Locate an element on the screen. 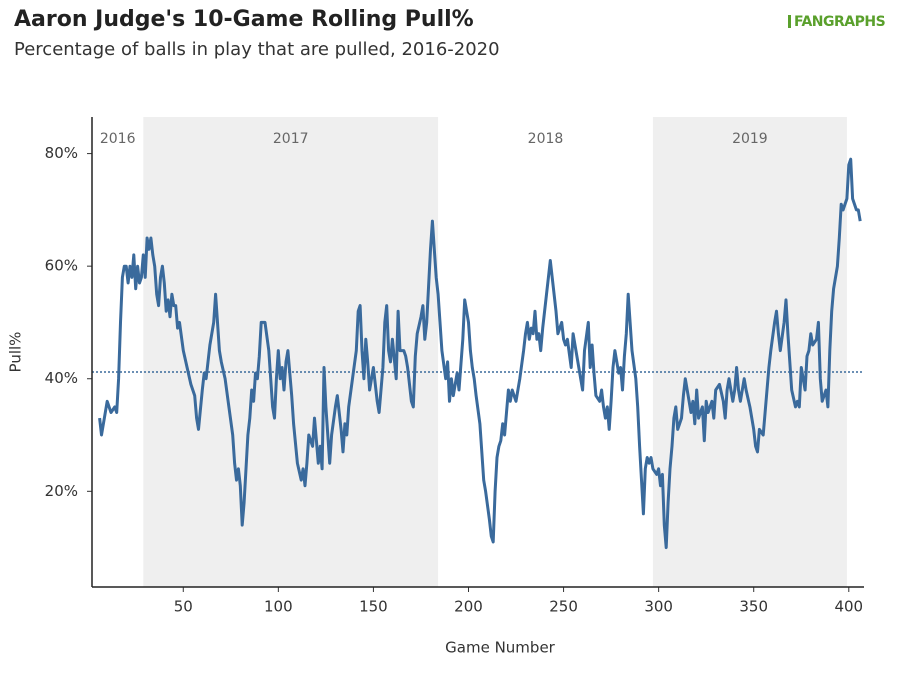 The height and width of the screenshot is (677, 900). y-tick-label: 40% is located at coordinates (61, 378).